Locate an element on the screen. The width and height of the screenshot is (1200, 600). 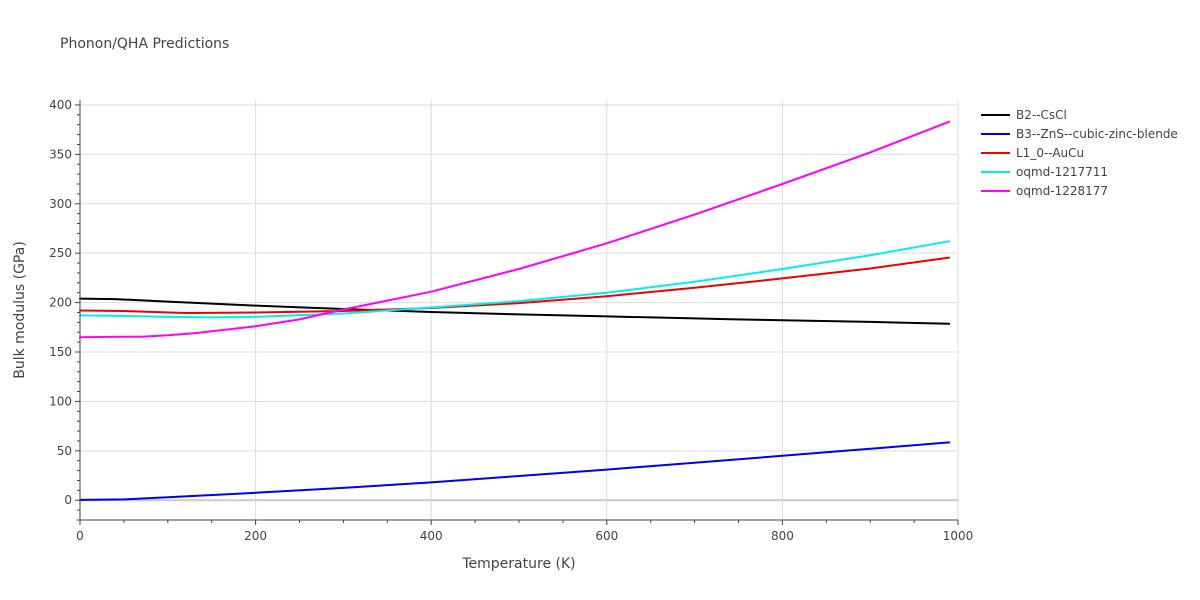
x-tick-label: 600 is located at coordinates (606, 536).